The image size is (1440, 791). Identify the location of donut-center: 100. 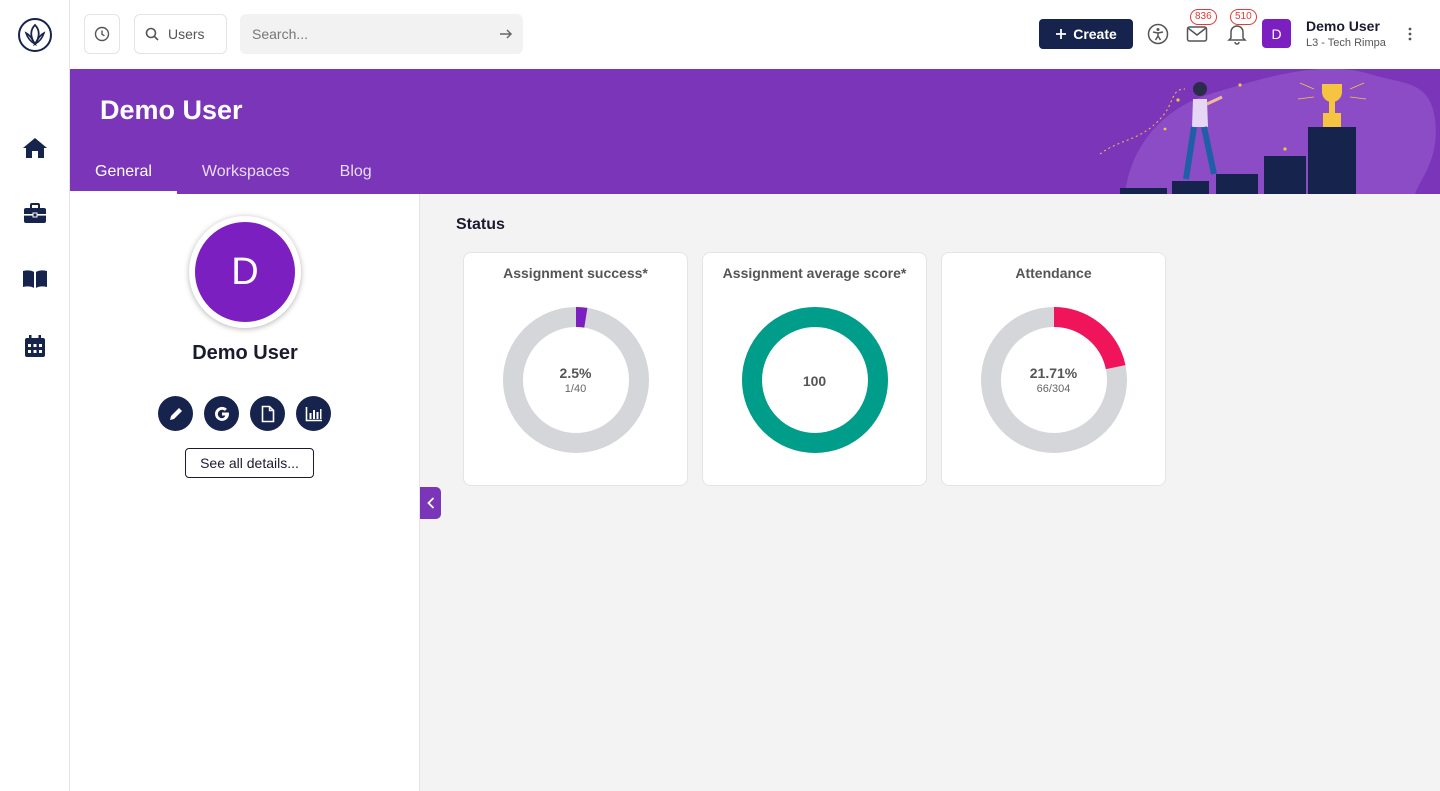
(814, 381).